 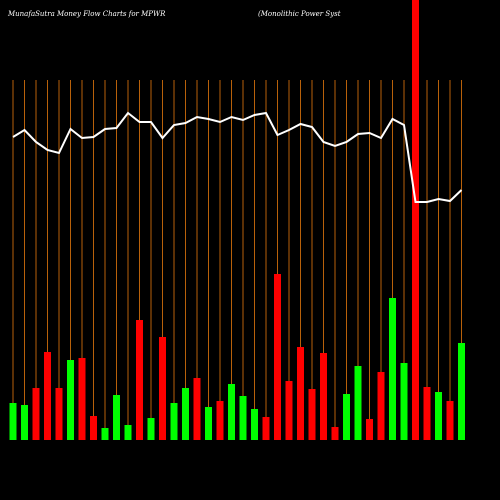 What do you see at coordinates (86, 14) in the screenshot?
I see `chart-title: MunafaSutra Money Flow Charts for MPWR` at bounding box center [86, 14].